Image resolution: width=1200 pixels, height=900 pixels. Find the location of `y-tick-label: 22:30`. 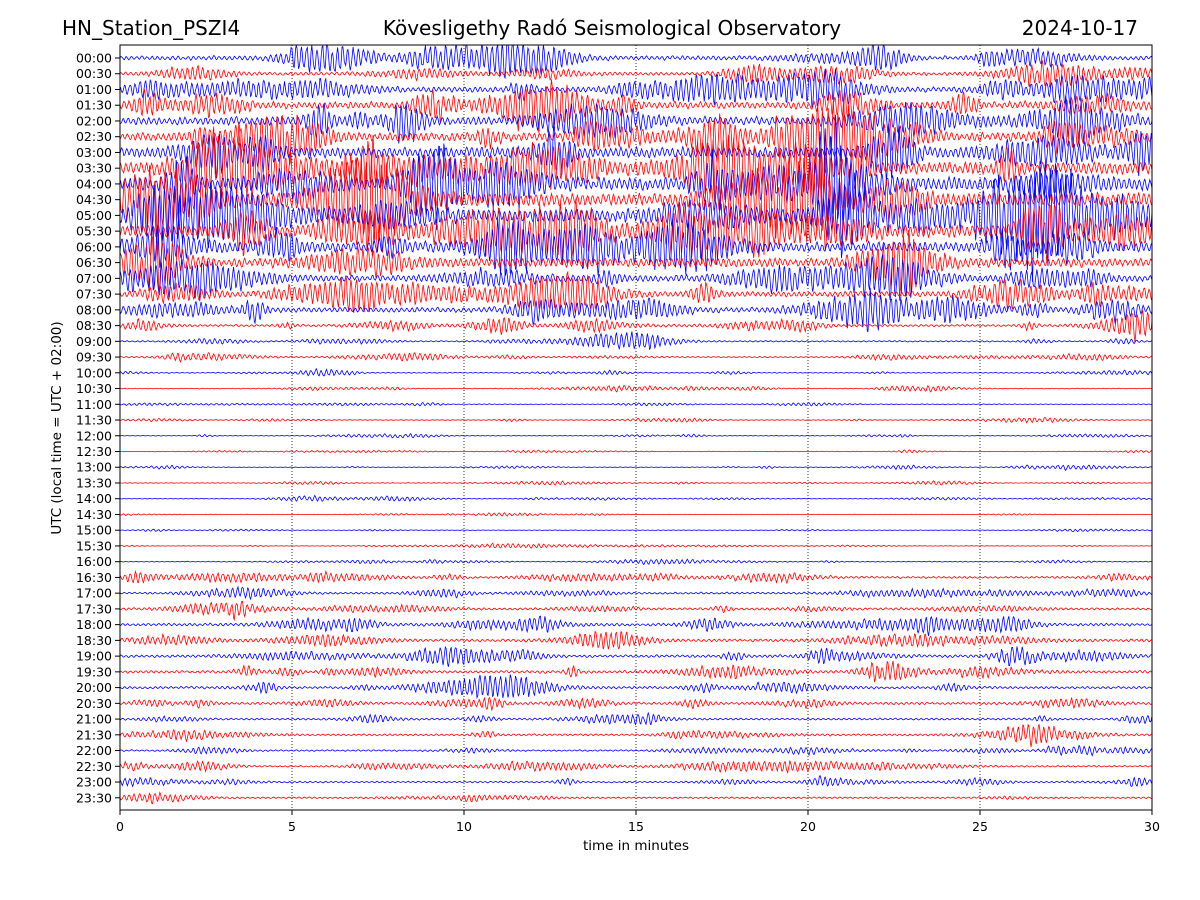

y-tick-label: 22:30 is located at coordinates (94, 766).